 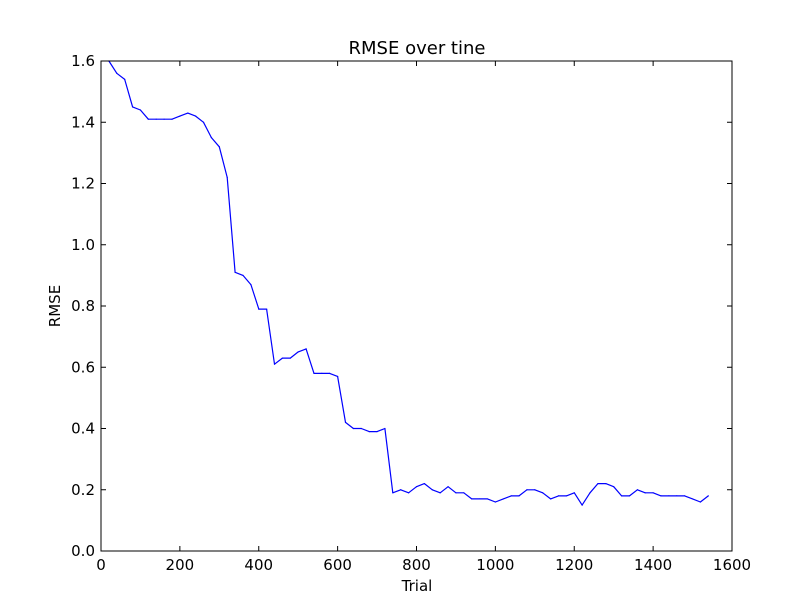 I want to click on chart-title: RMSE over tine, so click(x=417, y=48).